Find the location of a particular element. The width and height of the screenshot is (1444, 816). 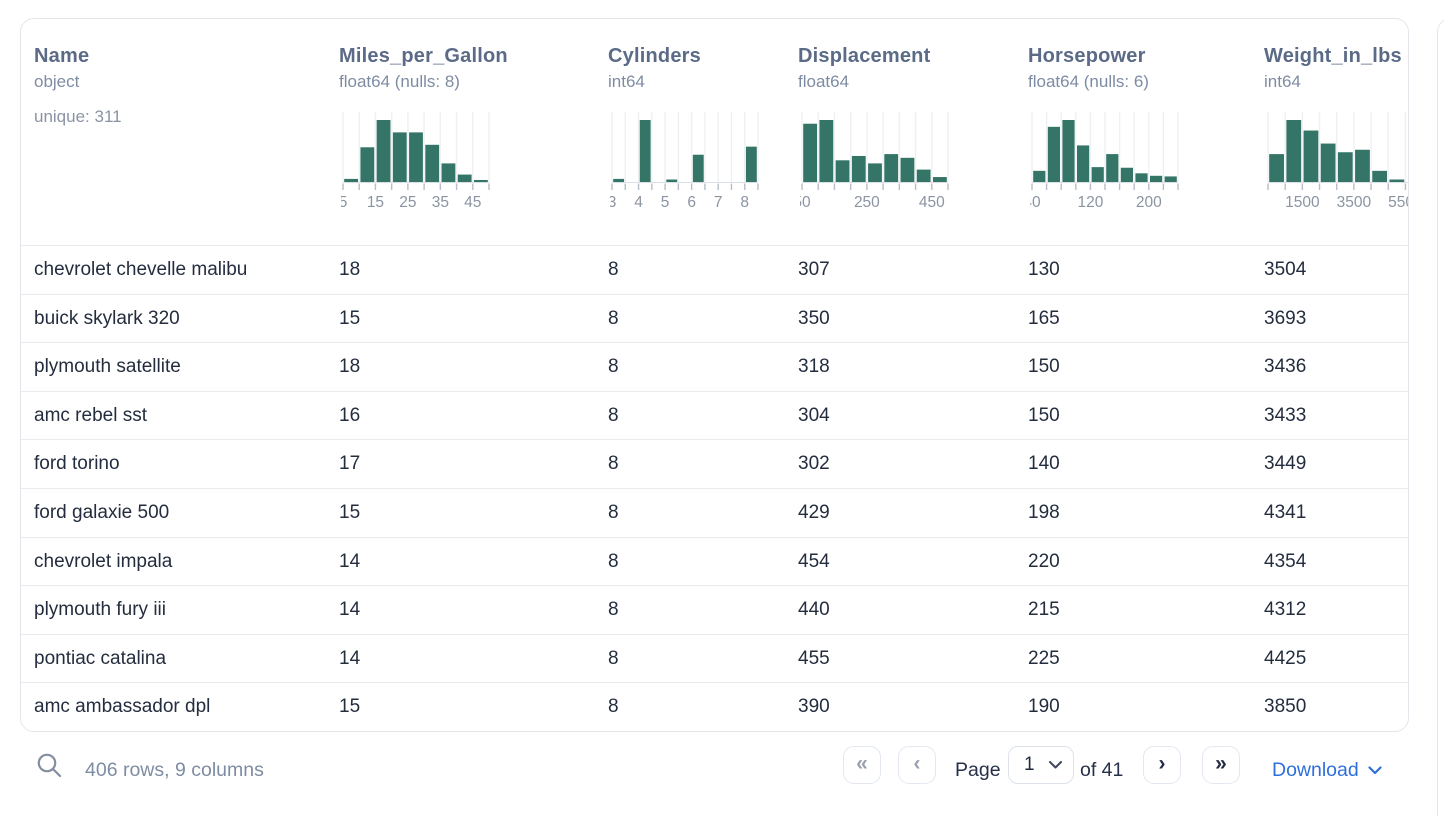

first-page-button: « is located at coordinates (862, 765).